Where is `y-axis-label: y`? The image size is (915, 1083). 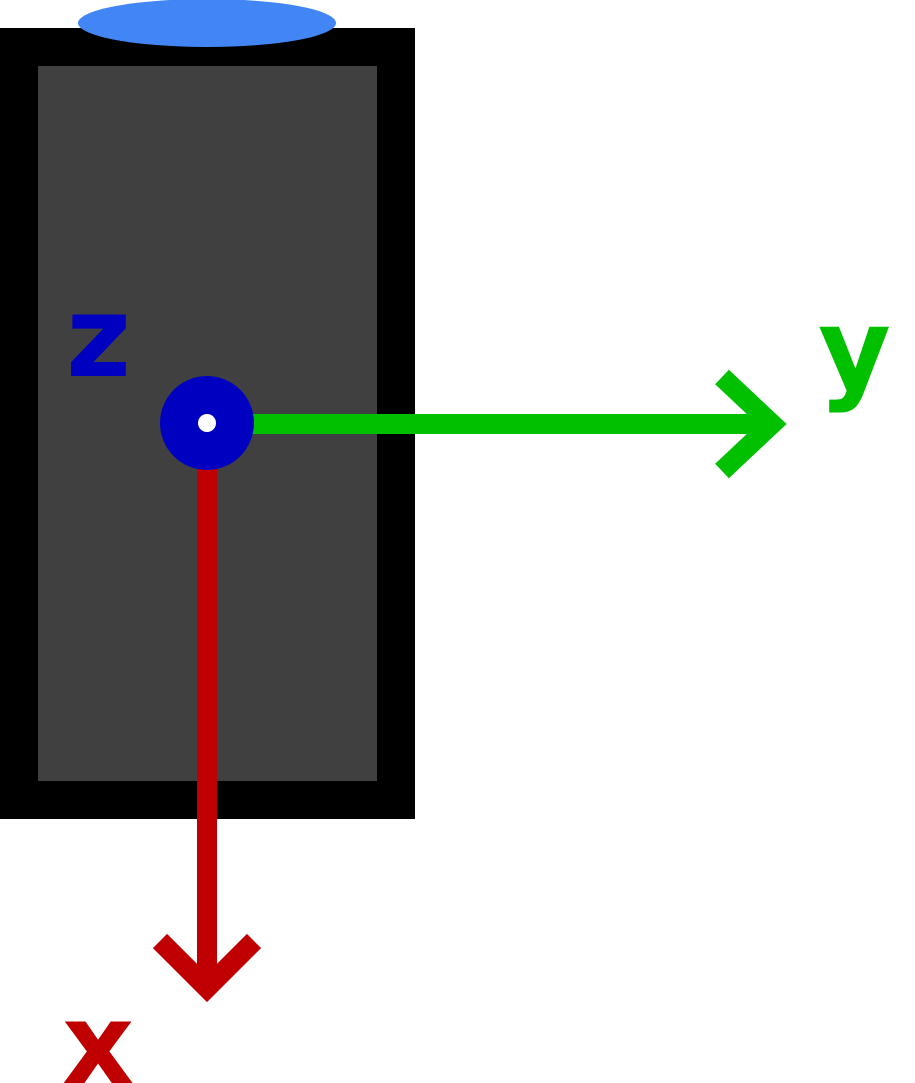
y-axis-label: y is located at coordinates (854, 350).